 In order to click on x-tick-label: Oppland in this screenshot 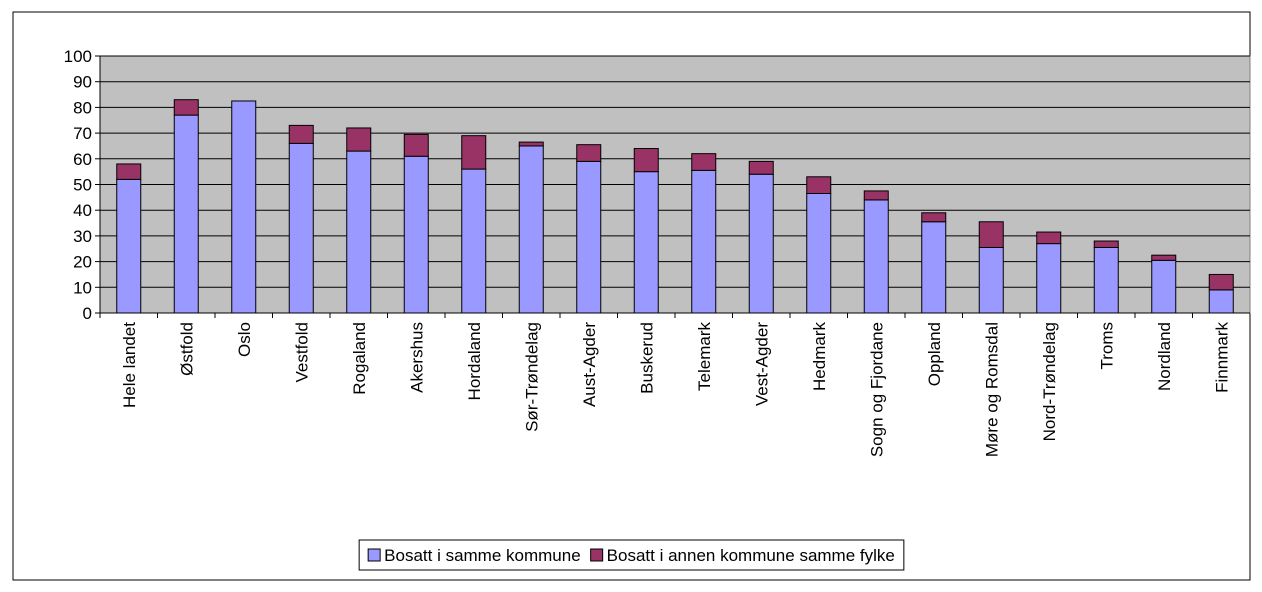, I will do `click(934, 354)`.